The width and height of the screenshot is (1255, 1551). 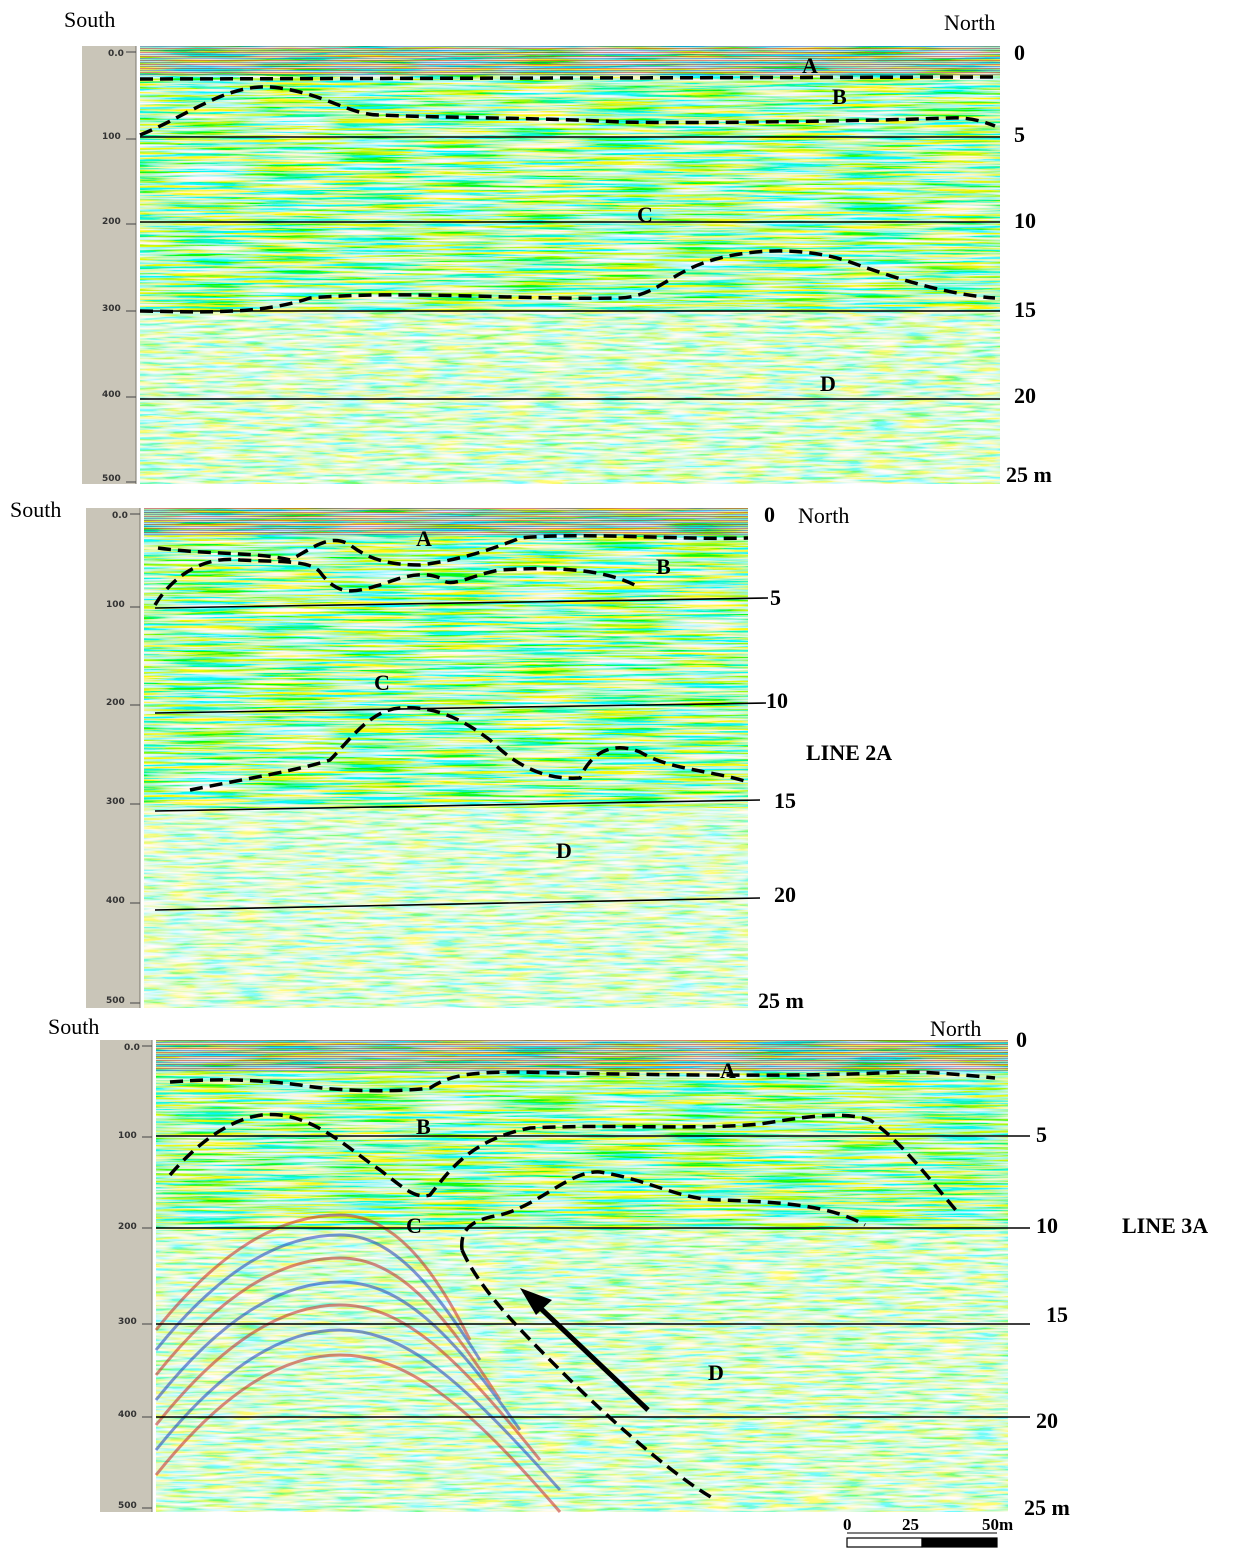 I want to click on scale-label: 50m, so click(x=997, y=1524).